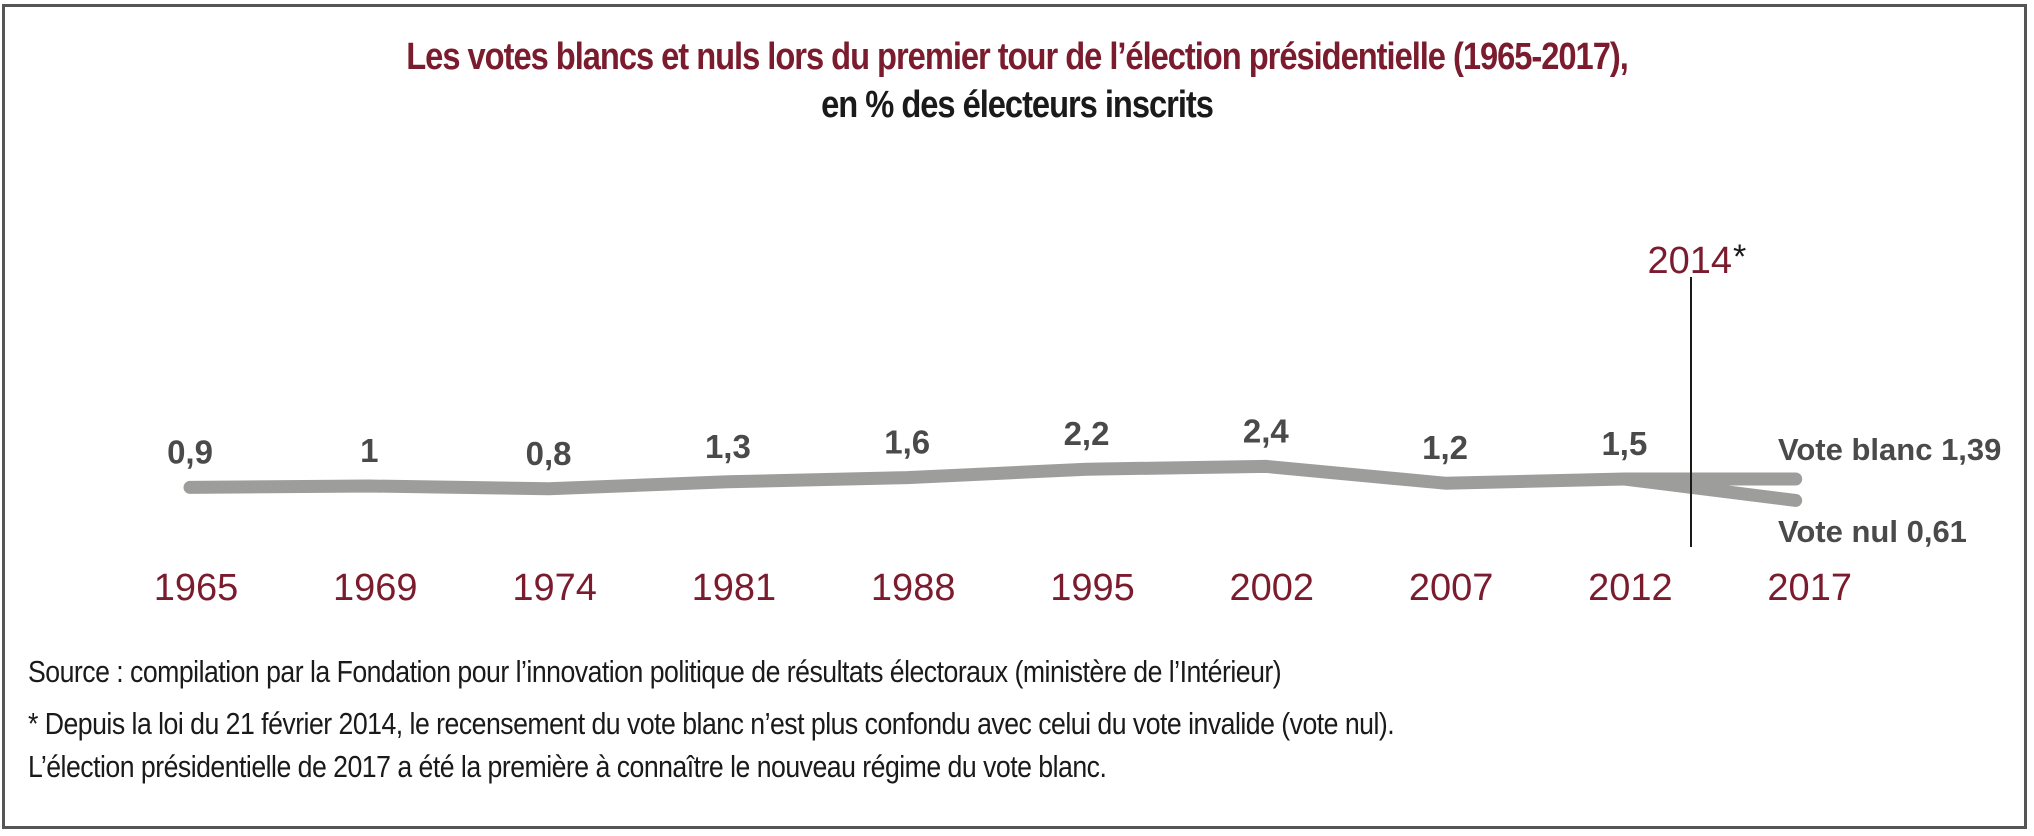 The image size is (2034, 836). What do you see at coordinates (190, 451) in the screenshot?
I see `data-label: 0,9` at bounding box center [190, 451].